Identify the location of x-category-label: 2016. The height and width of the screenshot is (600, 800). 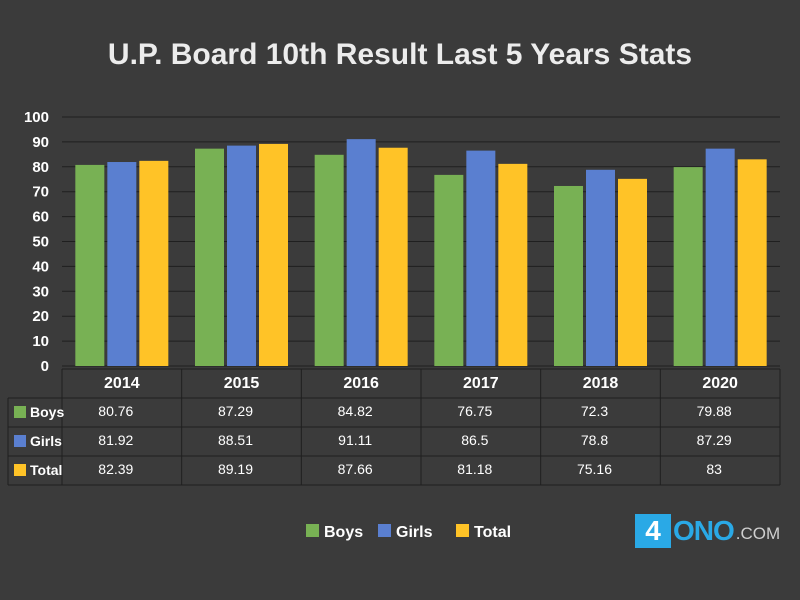
(361, 383).